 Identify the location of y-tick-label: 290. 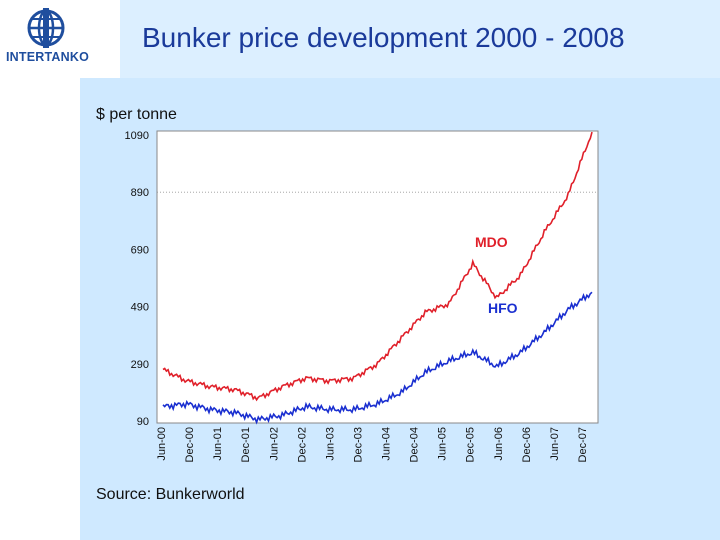
(140, 365).